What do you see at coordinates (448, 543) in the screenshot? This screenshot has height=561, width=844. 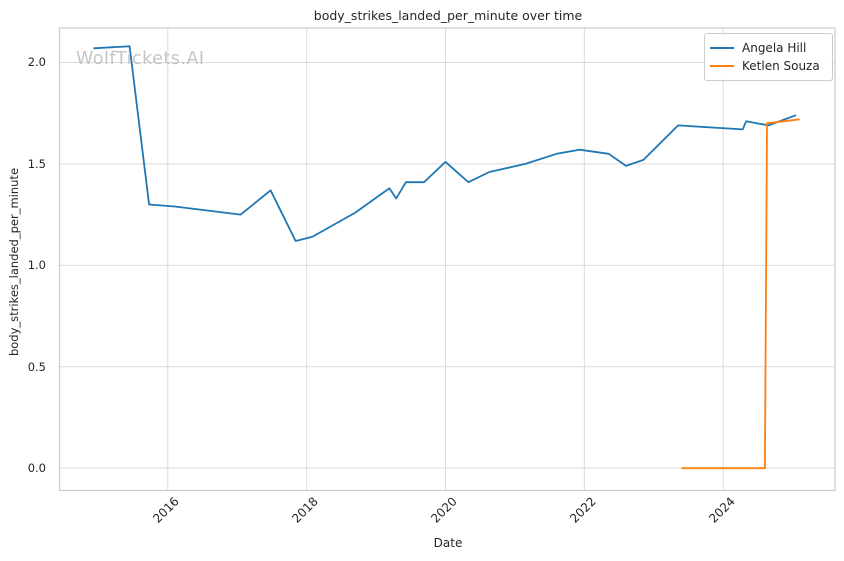 I see `x-axis-label: Date` at bounding box center [448, 543].